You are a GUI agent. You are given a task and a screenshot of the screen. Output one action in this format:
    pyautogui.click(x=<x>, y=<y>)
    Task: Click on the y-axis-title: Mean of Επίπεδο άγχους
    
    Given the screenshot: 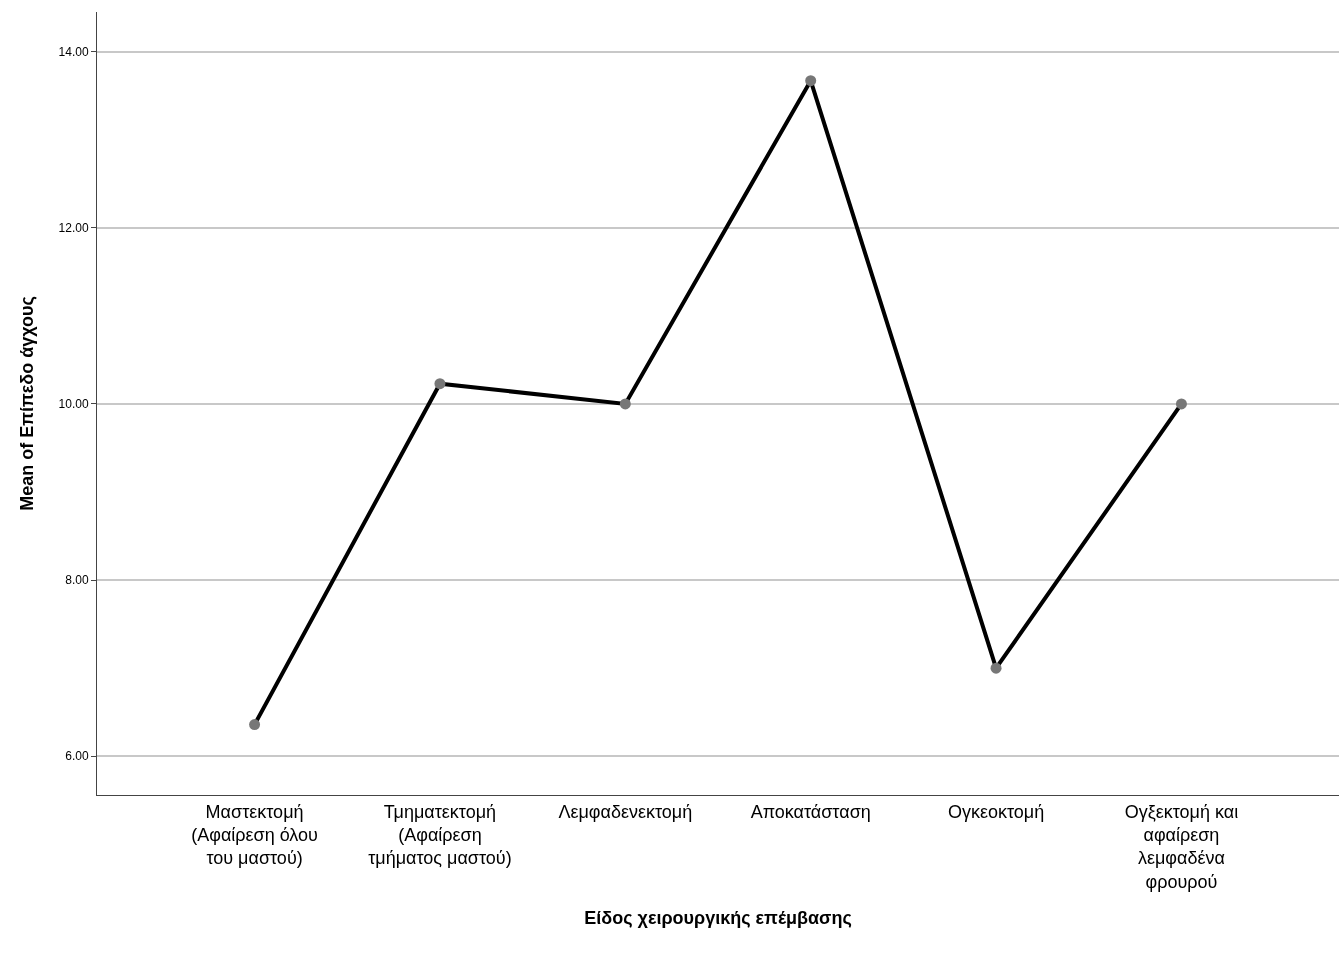 What is the action you would take?
    pyautogui.click(x=26, y=403)
    